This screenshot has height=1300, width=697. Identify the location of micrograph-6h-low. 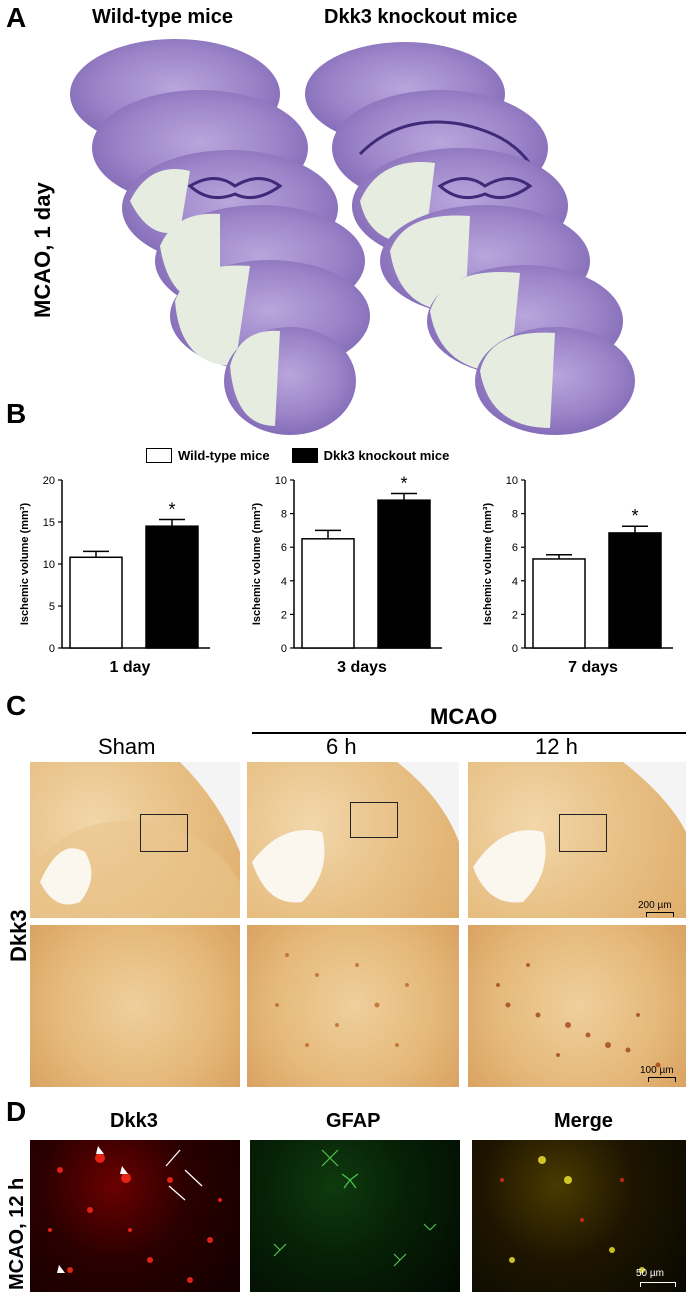
(353, 840).